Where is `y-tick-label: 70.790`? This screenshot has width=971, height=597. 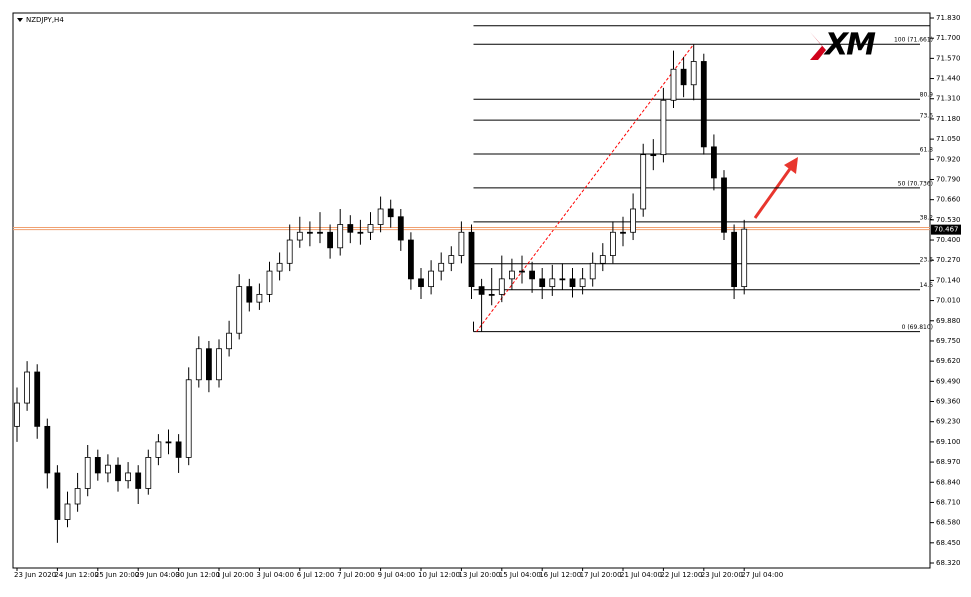 y-tick-label: 70.790 is located at coordinates (948, 179).